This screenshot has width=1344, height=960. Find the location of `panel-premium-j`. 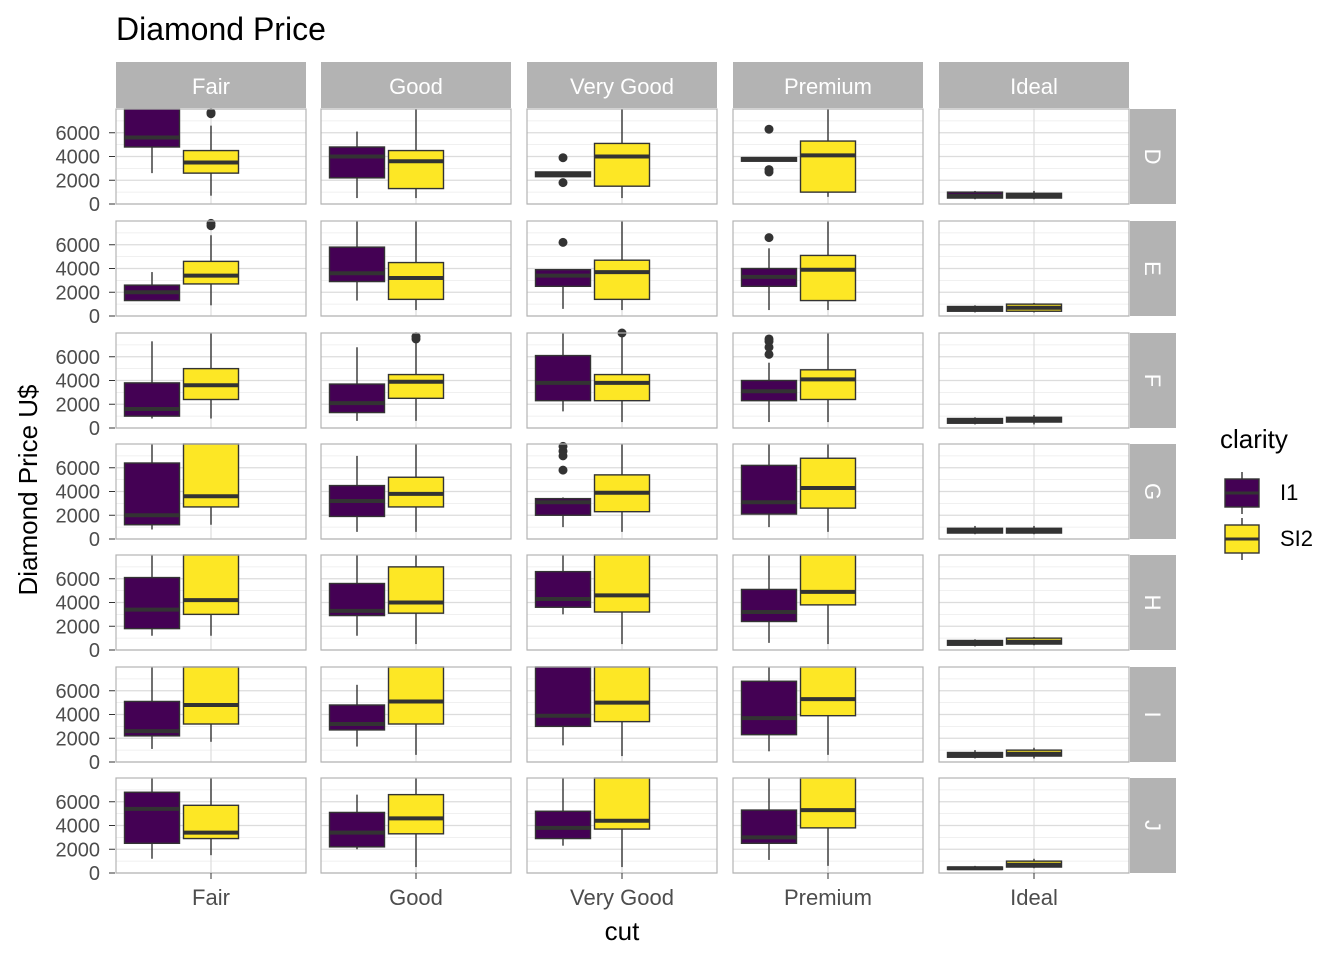

panel-premium-j is located at coordinates (828, 825).